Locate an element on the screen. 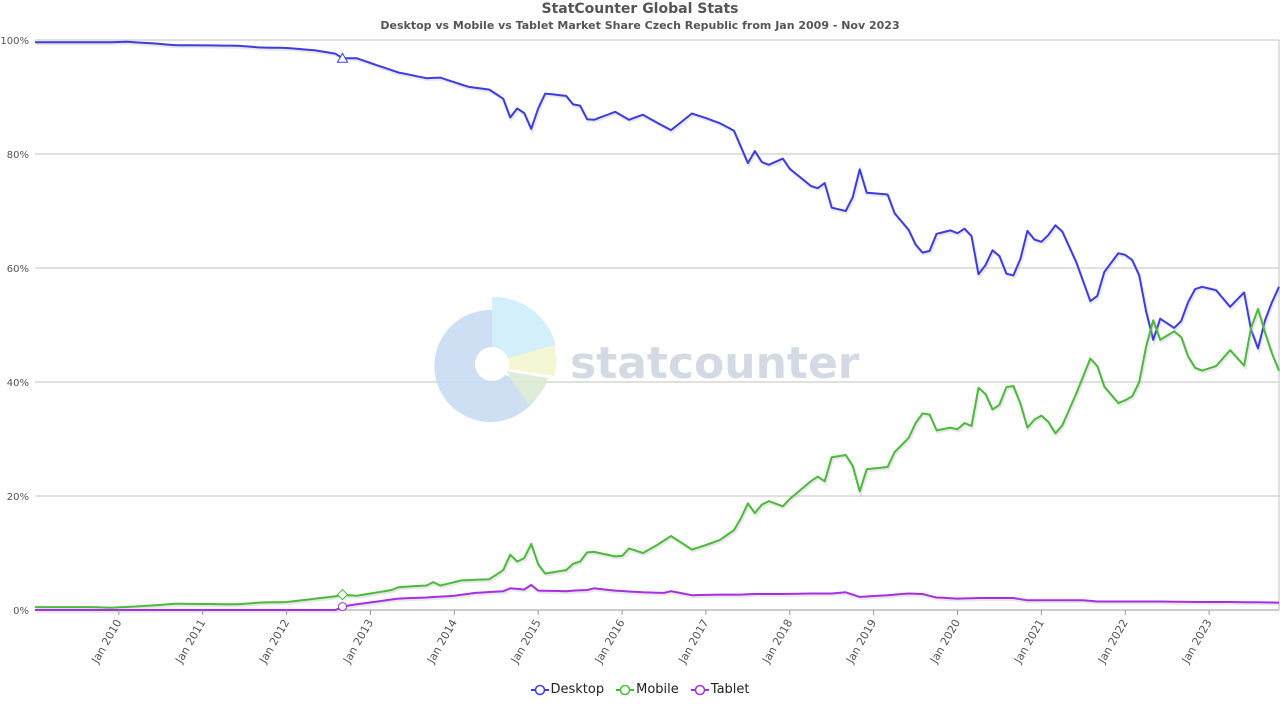 Image resolution: width=1280 pixels, height=720 pixels. x-tick-label: Jan 2016 is located at coordinates (610, 641).